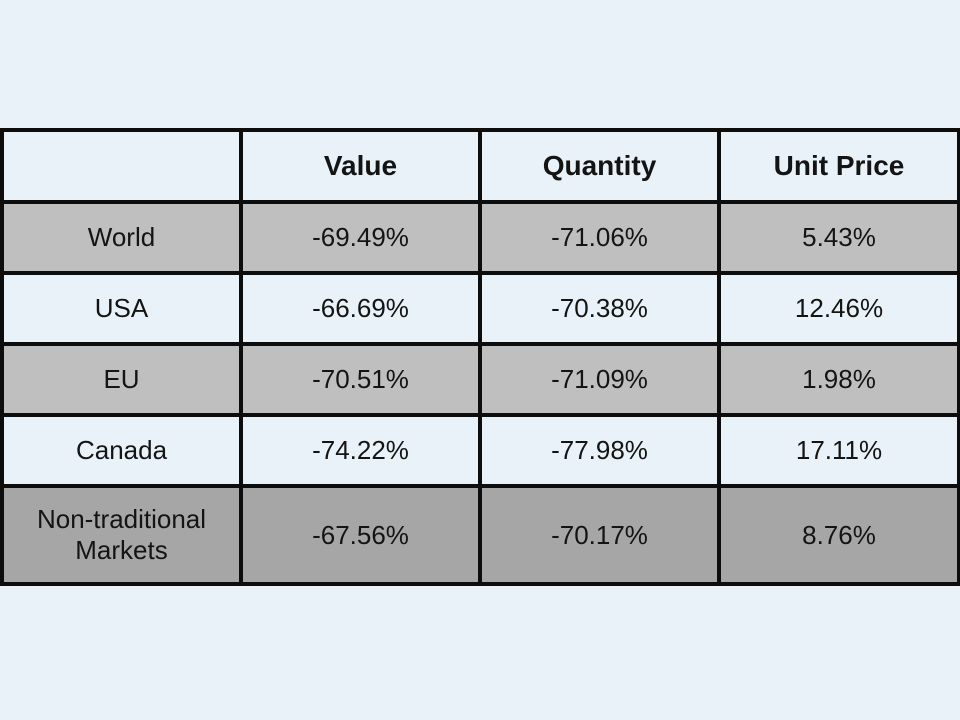 This screenshot has width=960, height=720. Describe the element at coordinates (838, 379) in the screenshot. I see `table-cell-unit-price: 1.98%` at that location.